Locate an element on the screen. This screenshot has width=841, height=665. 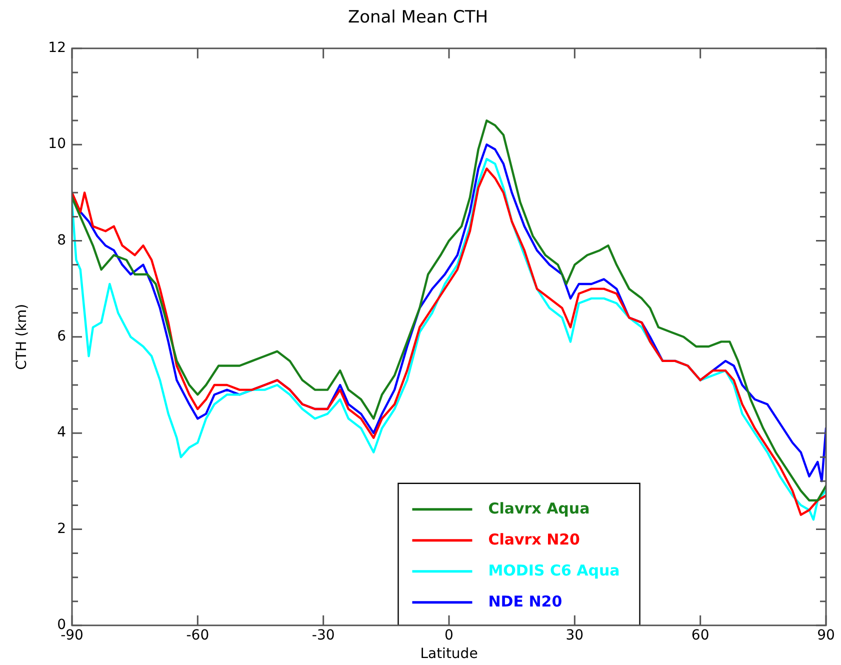
x-tick-label: 0 is located at coordinates (449, 635).